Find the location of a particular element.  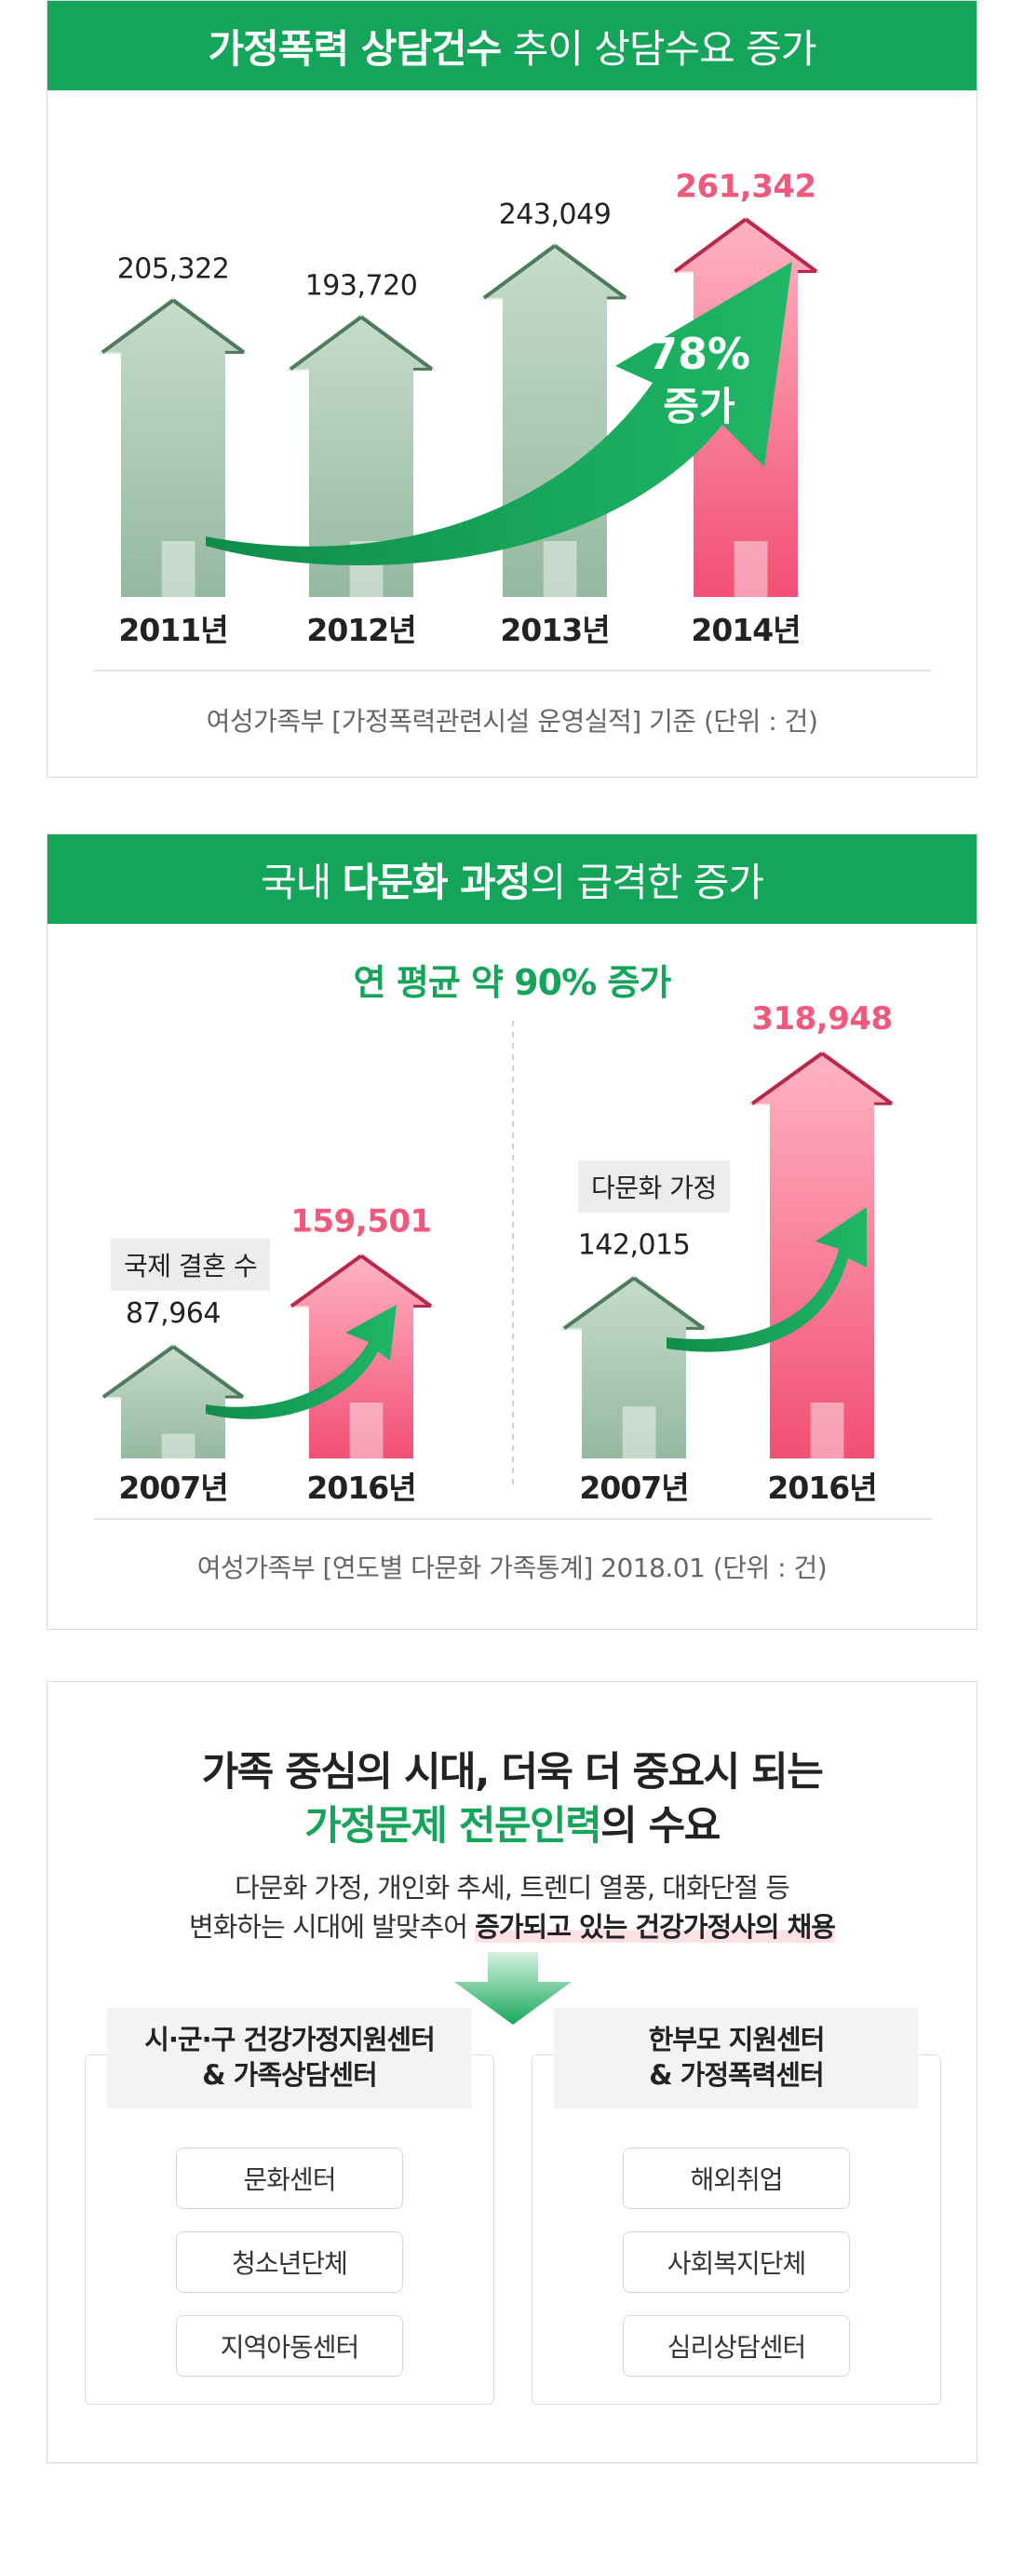

year-label-다문화 가정-2016년: 2016년 is located at coordinates (821, 1488).